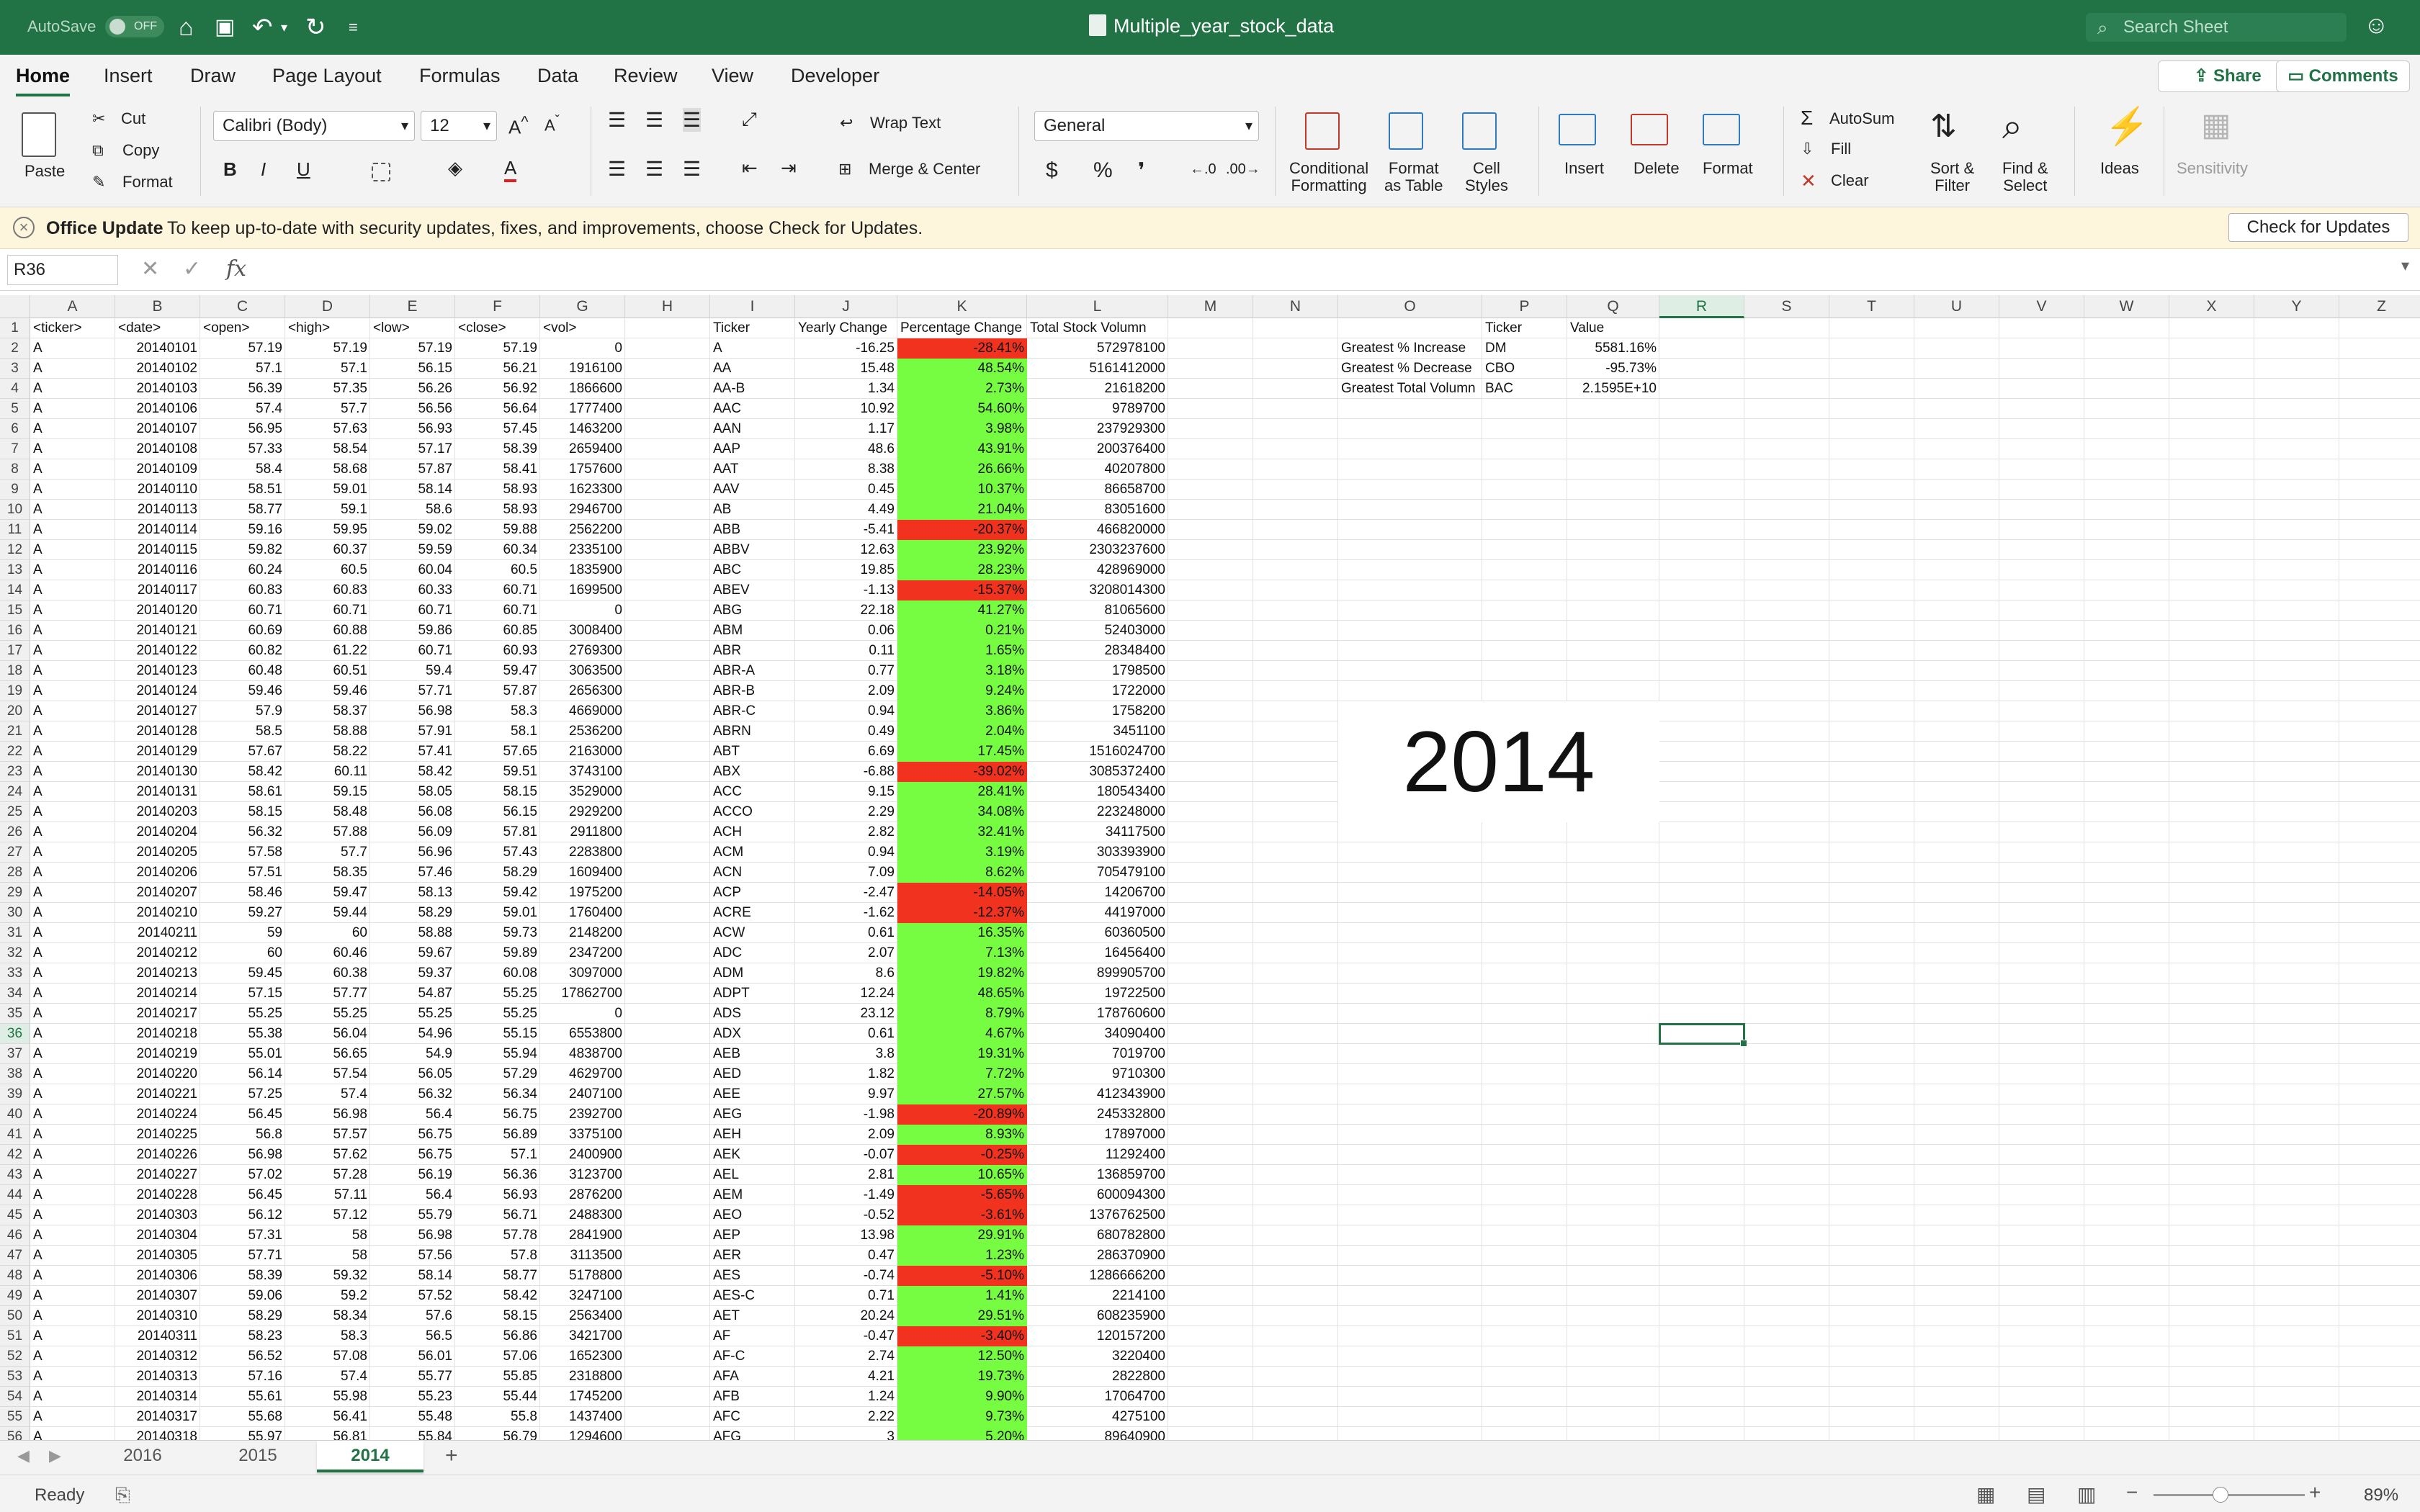  What do you see at coordinates (1097, 306) in the screenshot?
I see `column-header-l: L` at bounding box center [1097, 306].